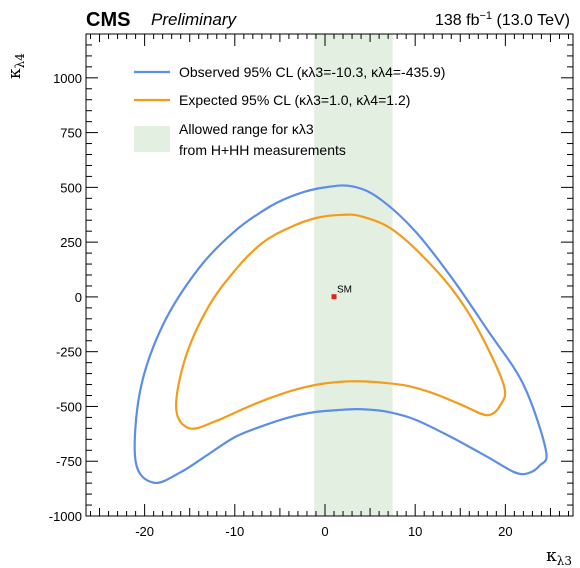 The image size is (580, 568). I want to click on legend-band-label-1: Allowed range for κλ3, so click(246, 129).